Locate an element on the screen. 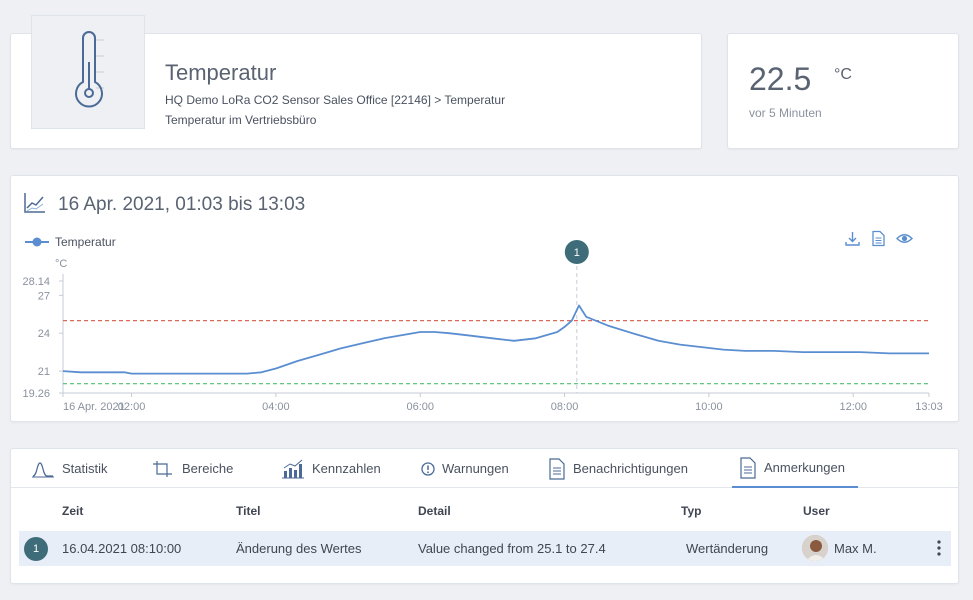  column-header-zeit: Zeit is located at coordinates (73, 511).